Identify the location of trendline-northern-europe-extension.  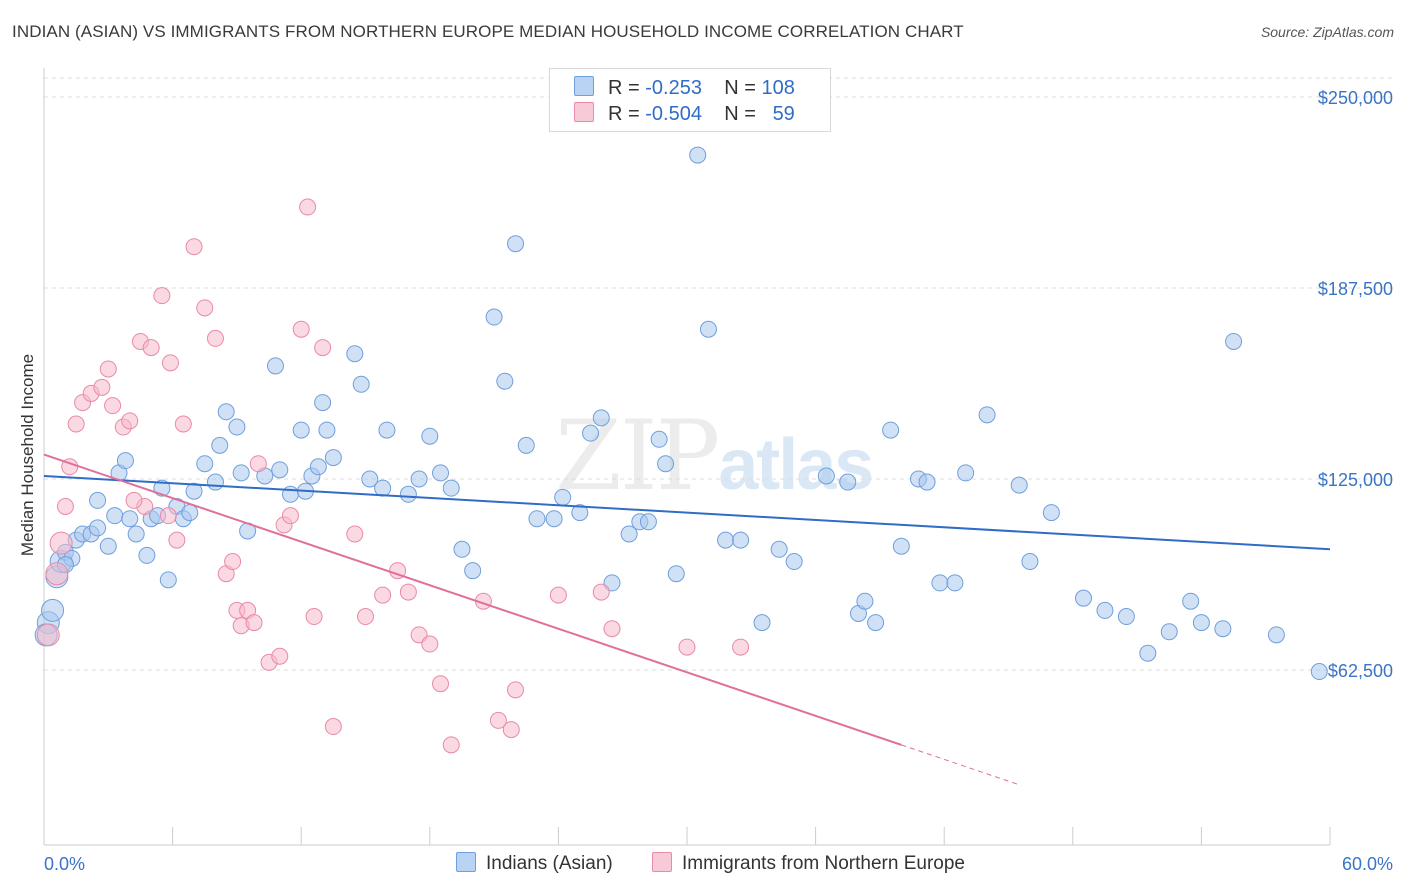
(960, 765).